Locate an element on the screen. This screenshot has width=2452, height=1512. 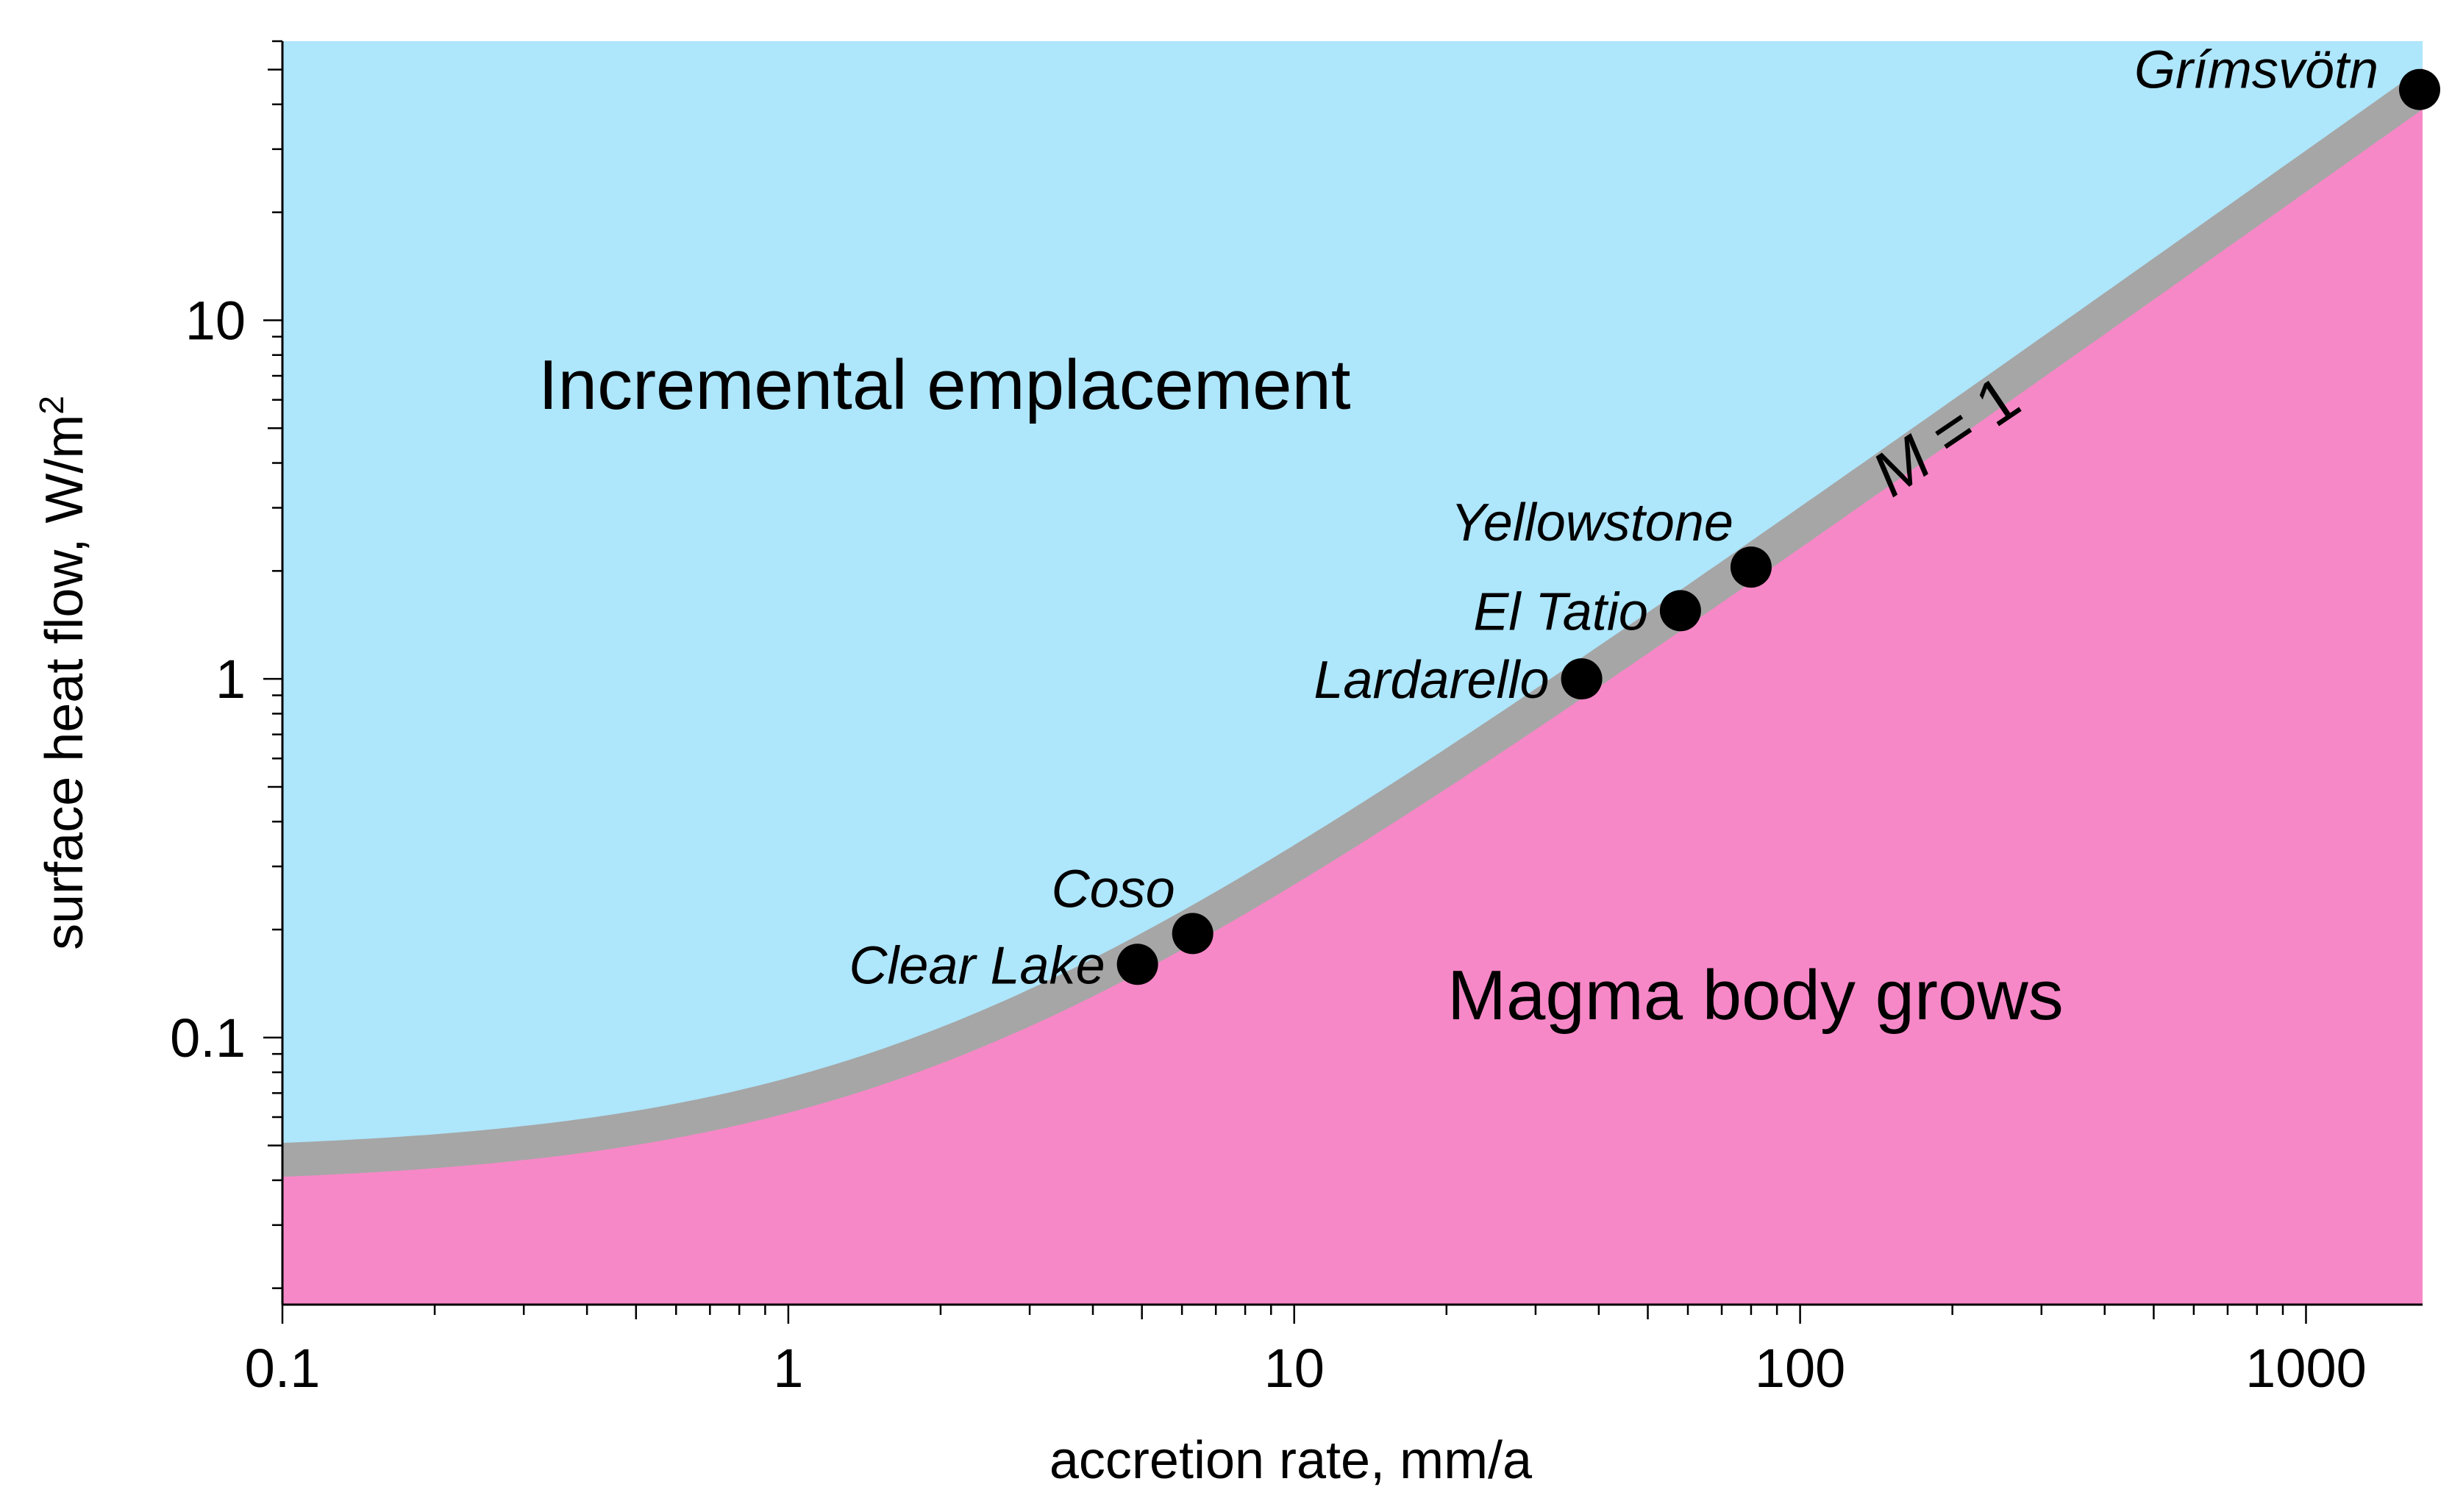
site-point-clear-lake is located at coordinates (1137, 965).